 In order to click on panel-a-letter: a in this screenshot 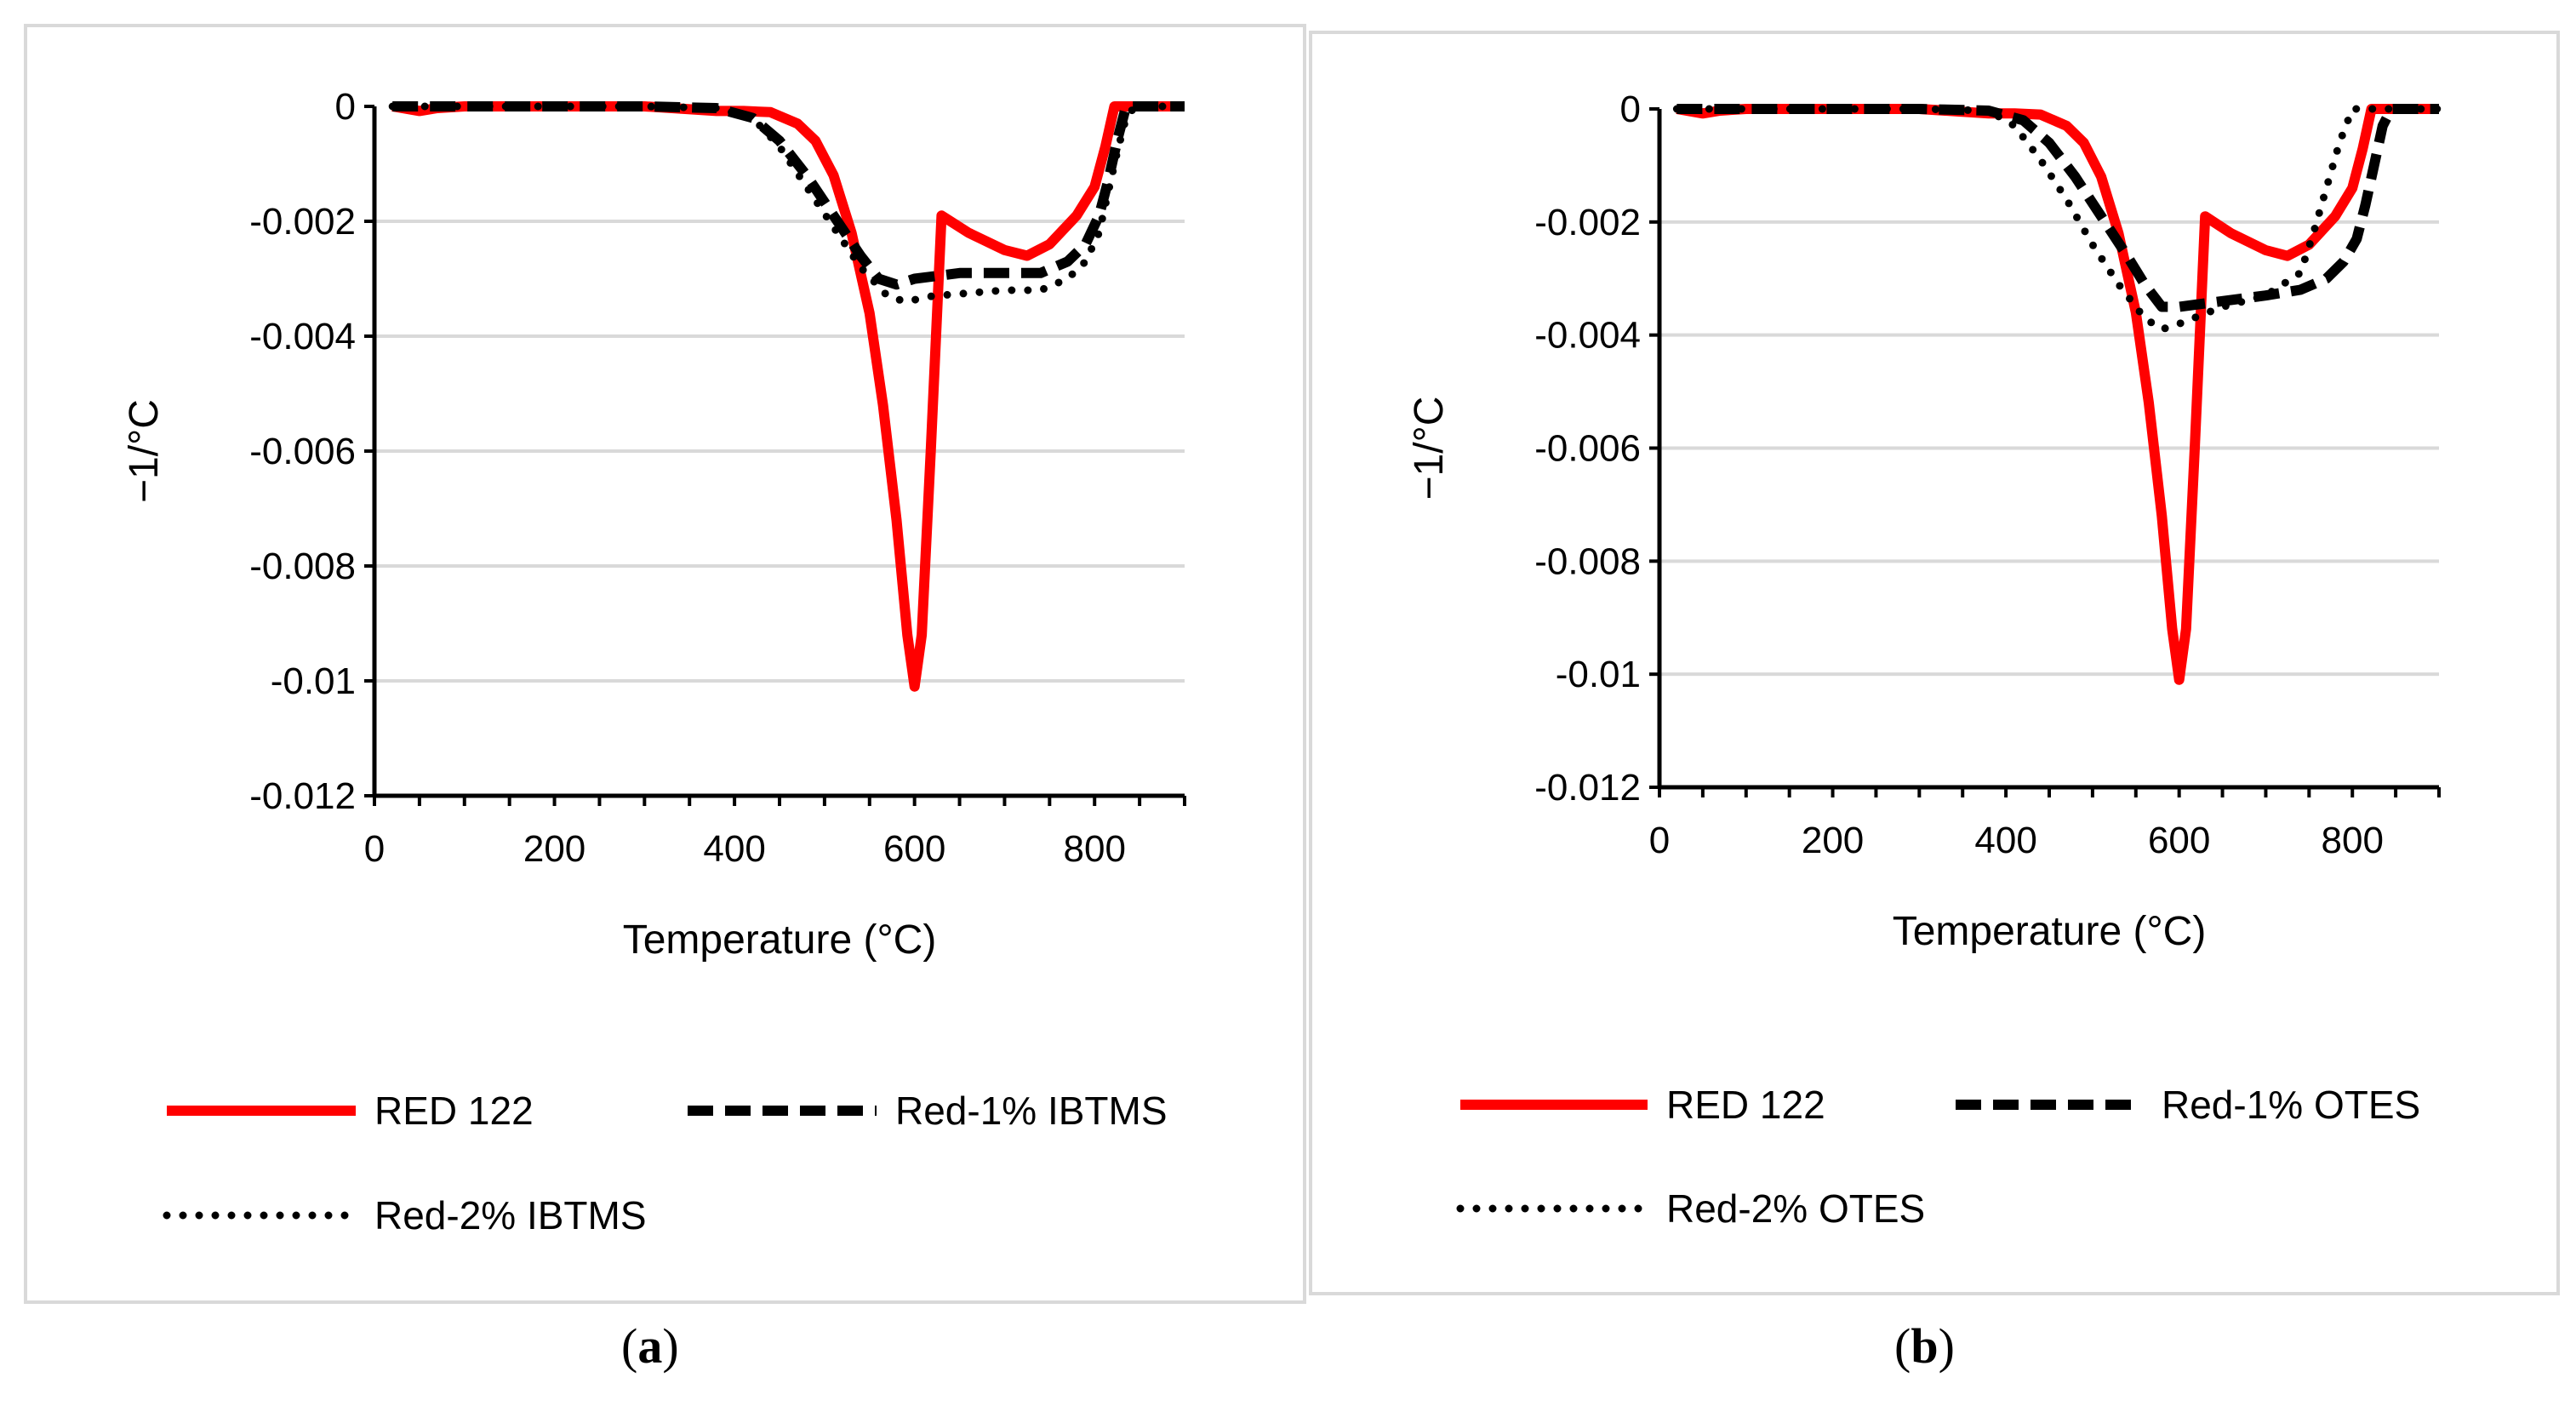, I will do `click(650, 1346)`.